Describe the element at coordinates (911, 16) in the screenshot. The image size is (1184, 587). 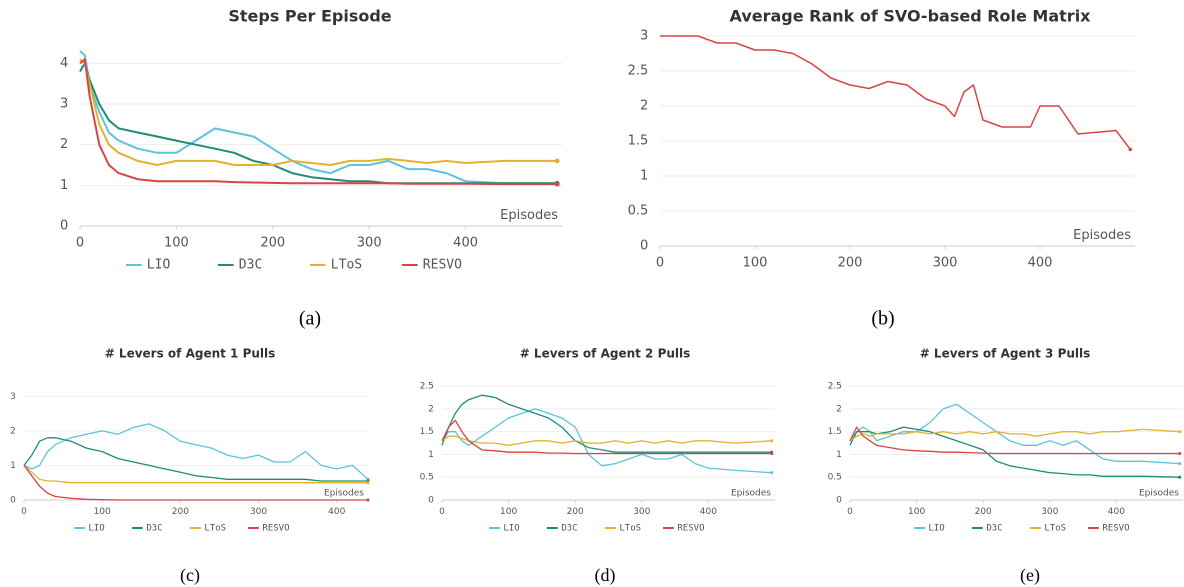
I see `chart-title: Average Rank of SVO-based Role Matrix` at that location.